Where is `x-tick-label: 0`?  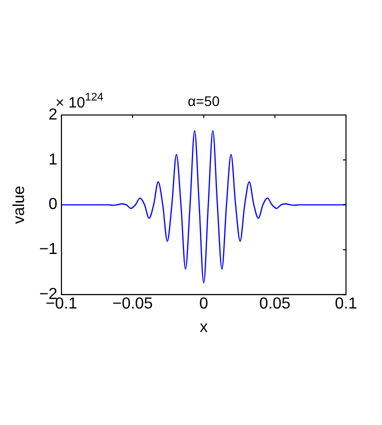 x-tick-label: 0 is located at coordinates (203, 304).